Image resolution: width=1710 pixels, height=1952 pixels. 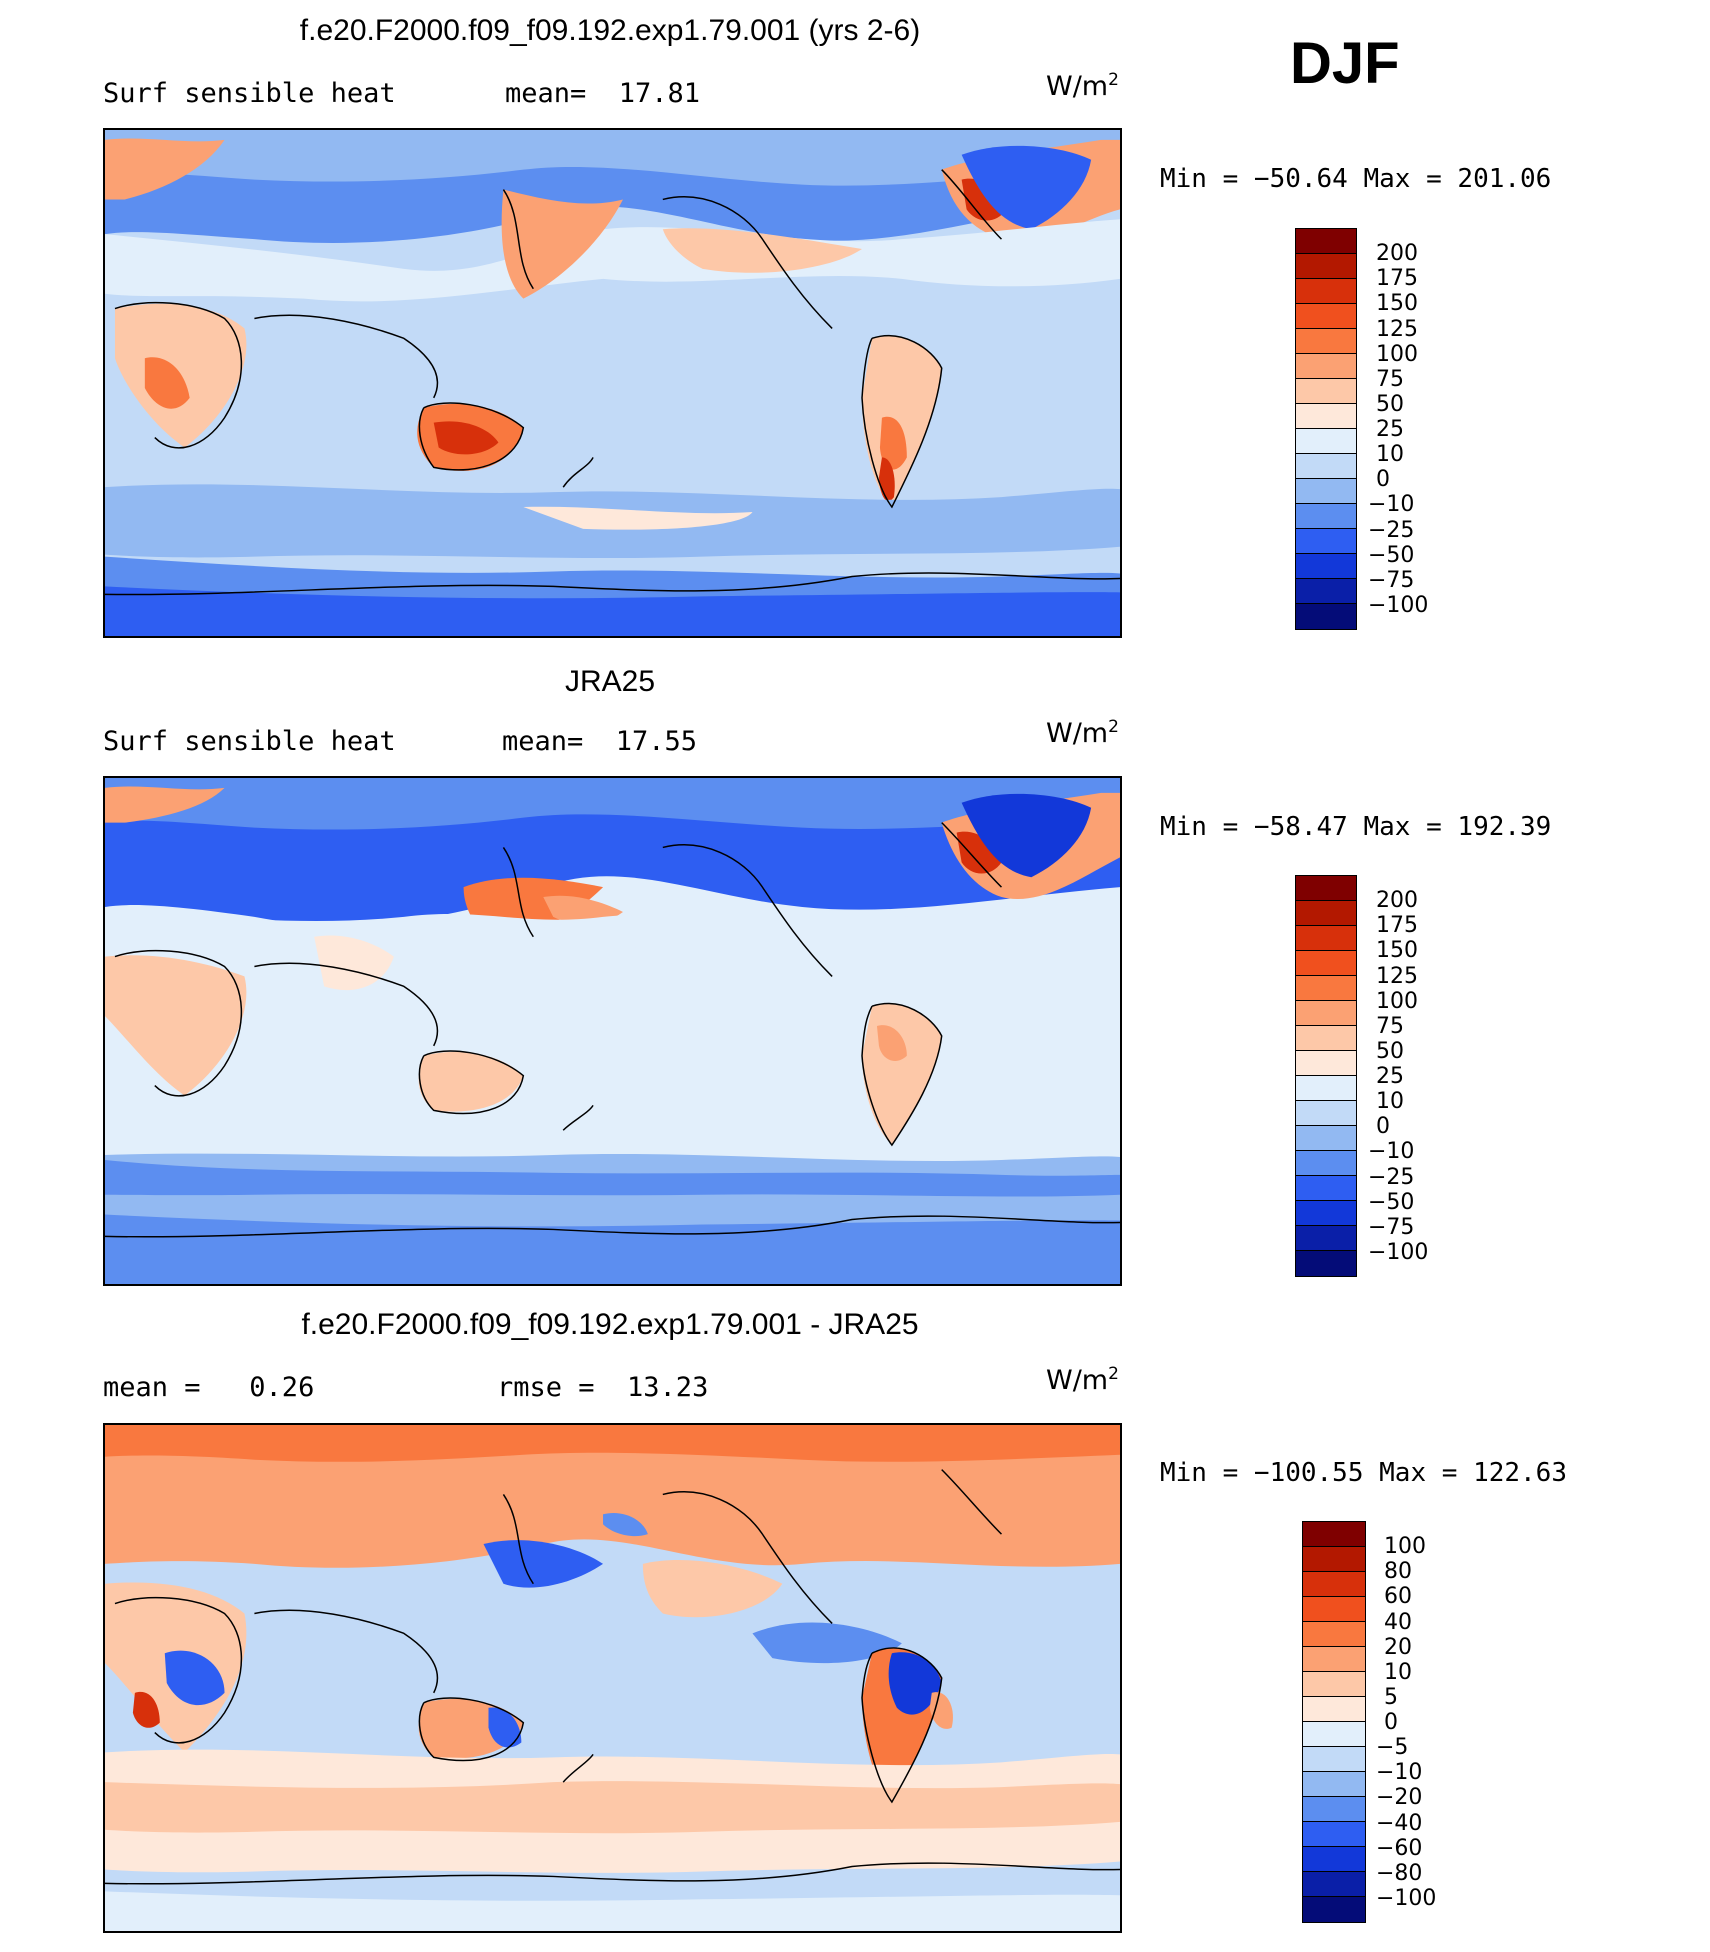 I want to click on panel3-rmse-label: rmse = 13.23, so click(x=603, y=1387).